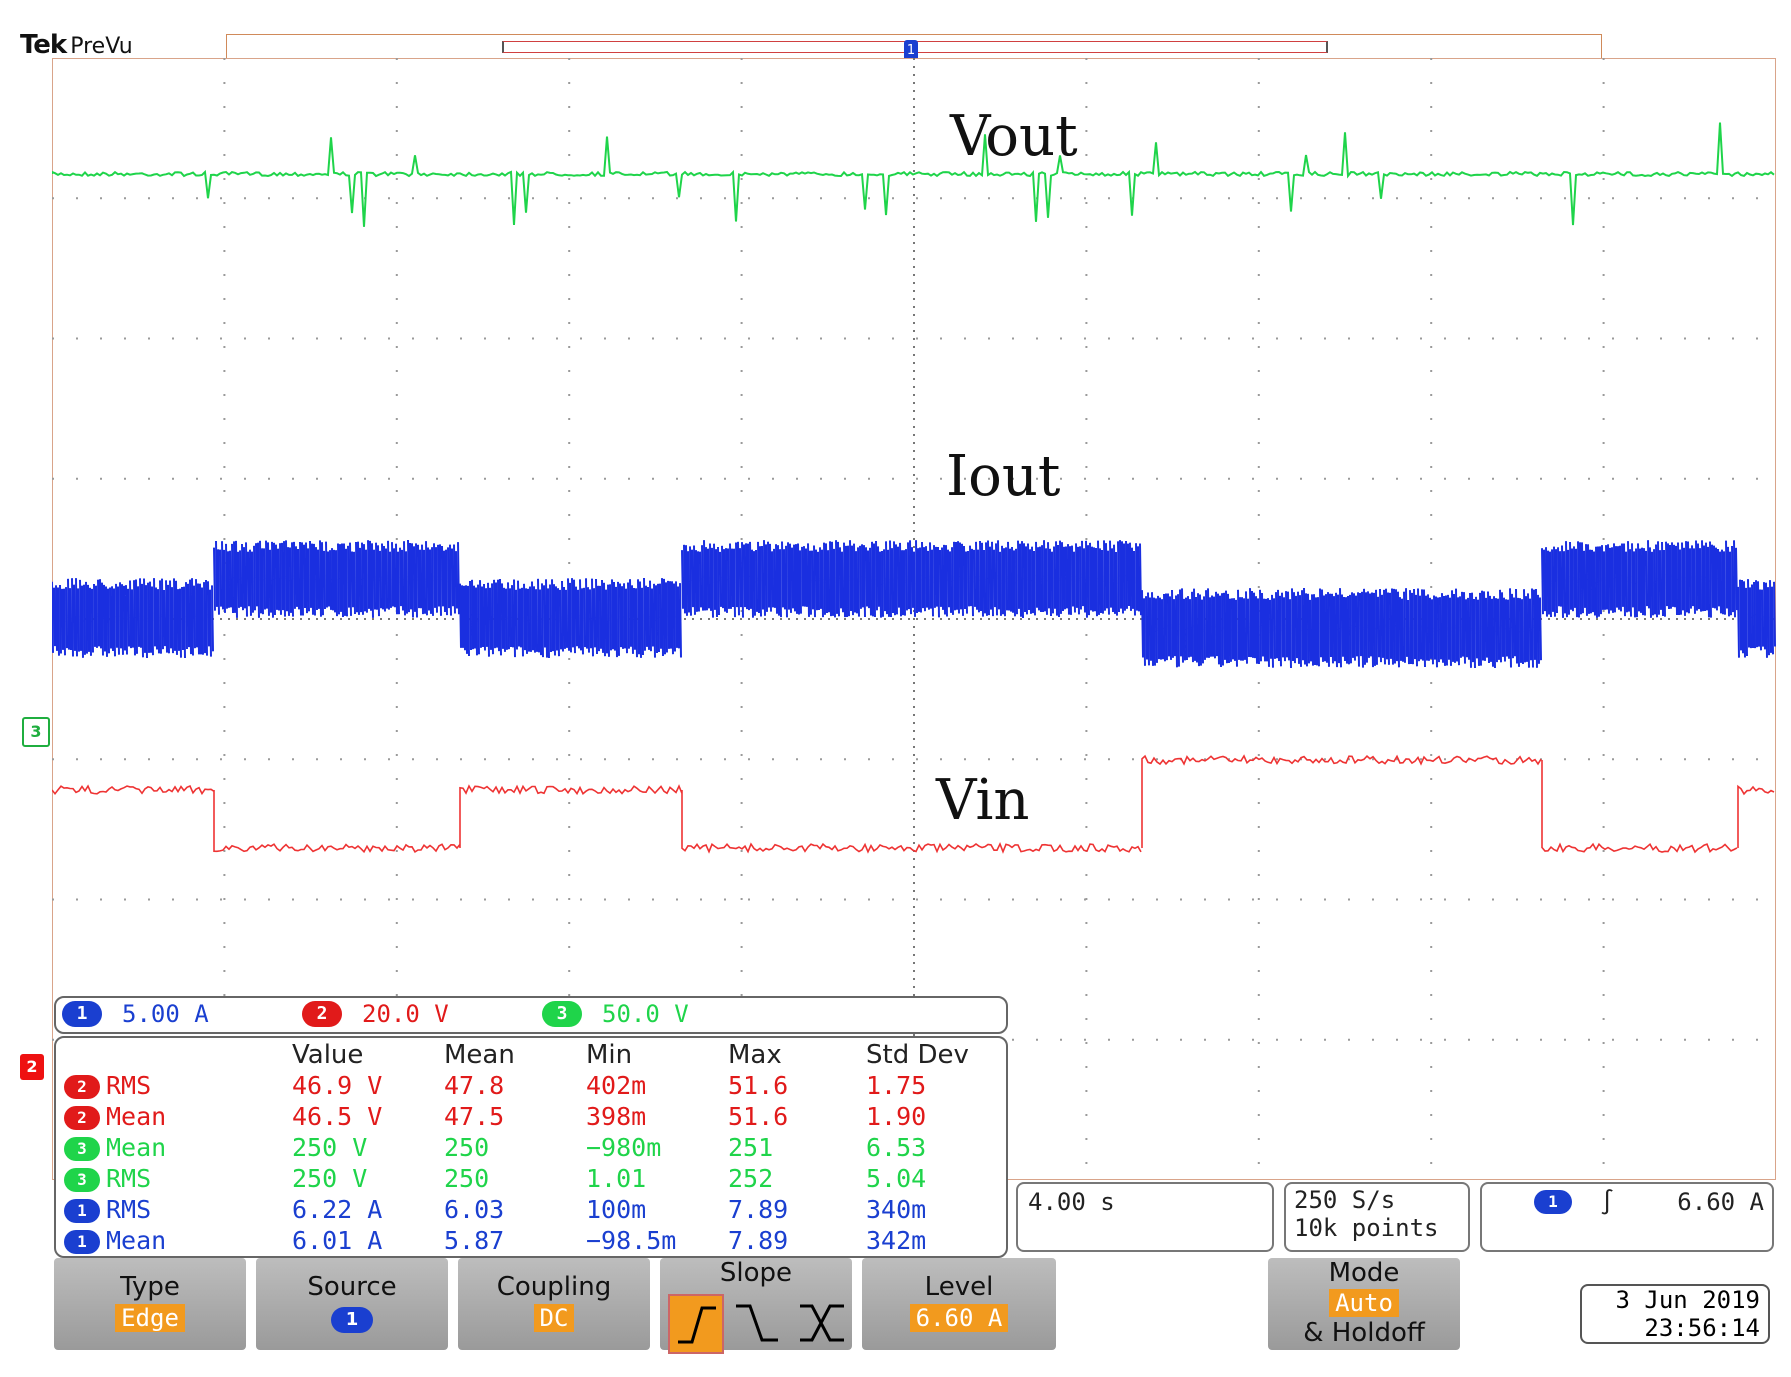  What do you see at coordinates (1364, 1333) in the screenshot?
I see `mode-holdoff-label: & Holdoff` at bounding box center [1364, 1333].